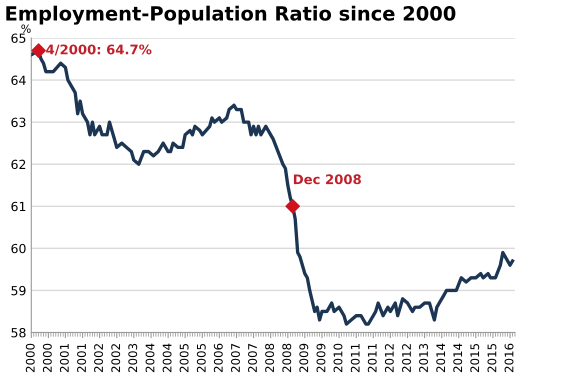  What do you see at coordinates (26, 28) in the screenshot?
I see `y-axis-title: %` at bounding box center [26, 28].